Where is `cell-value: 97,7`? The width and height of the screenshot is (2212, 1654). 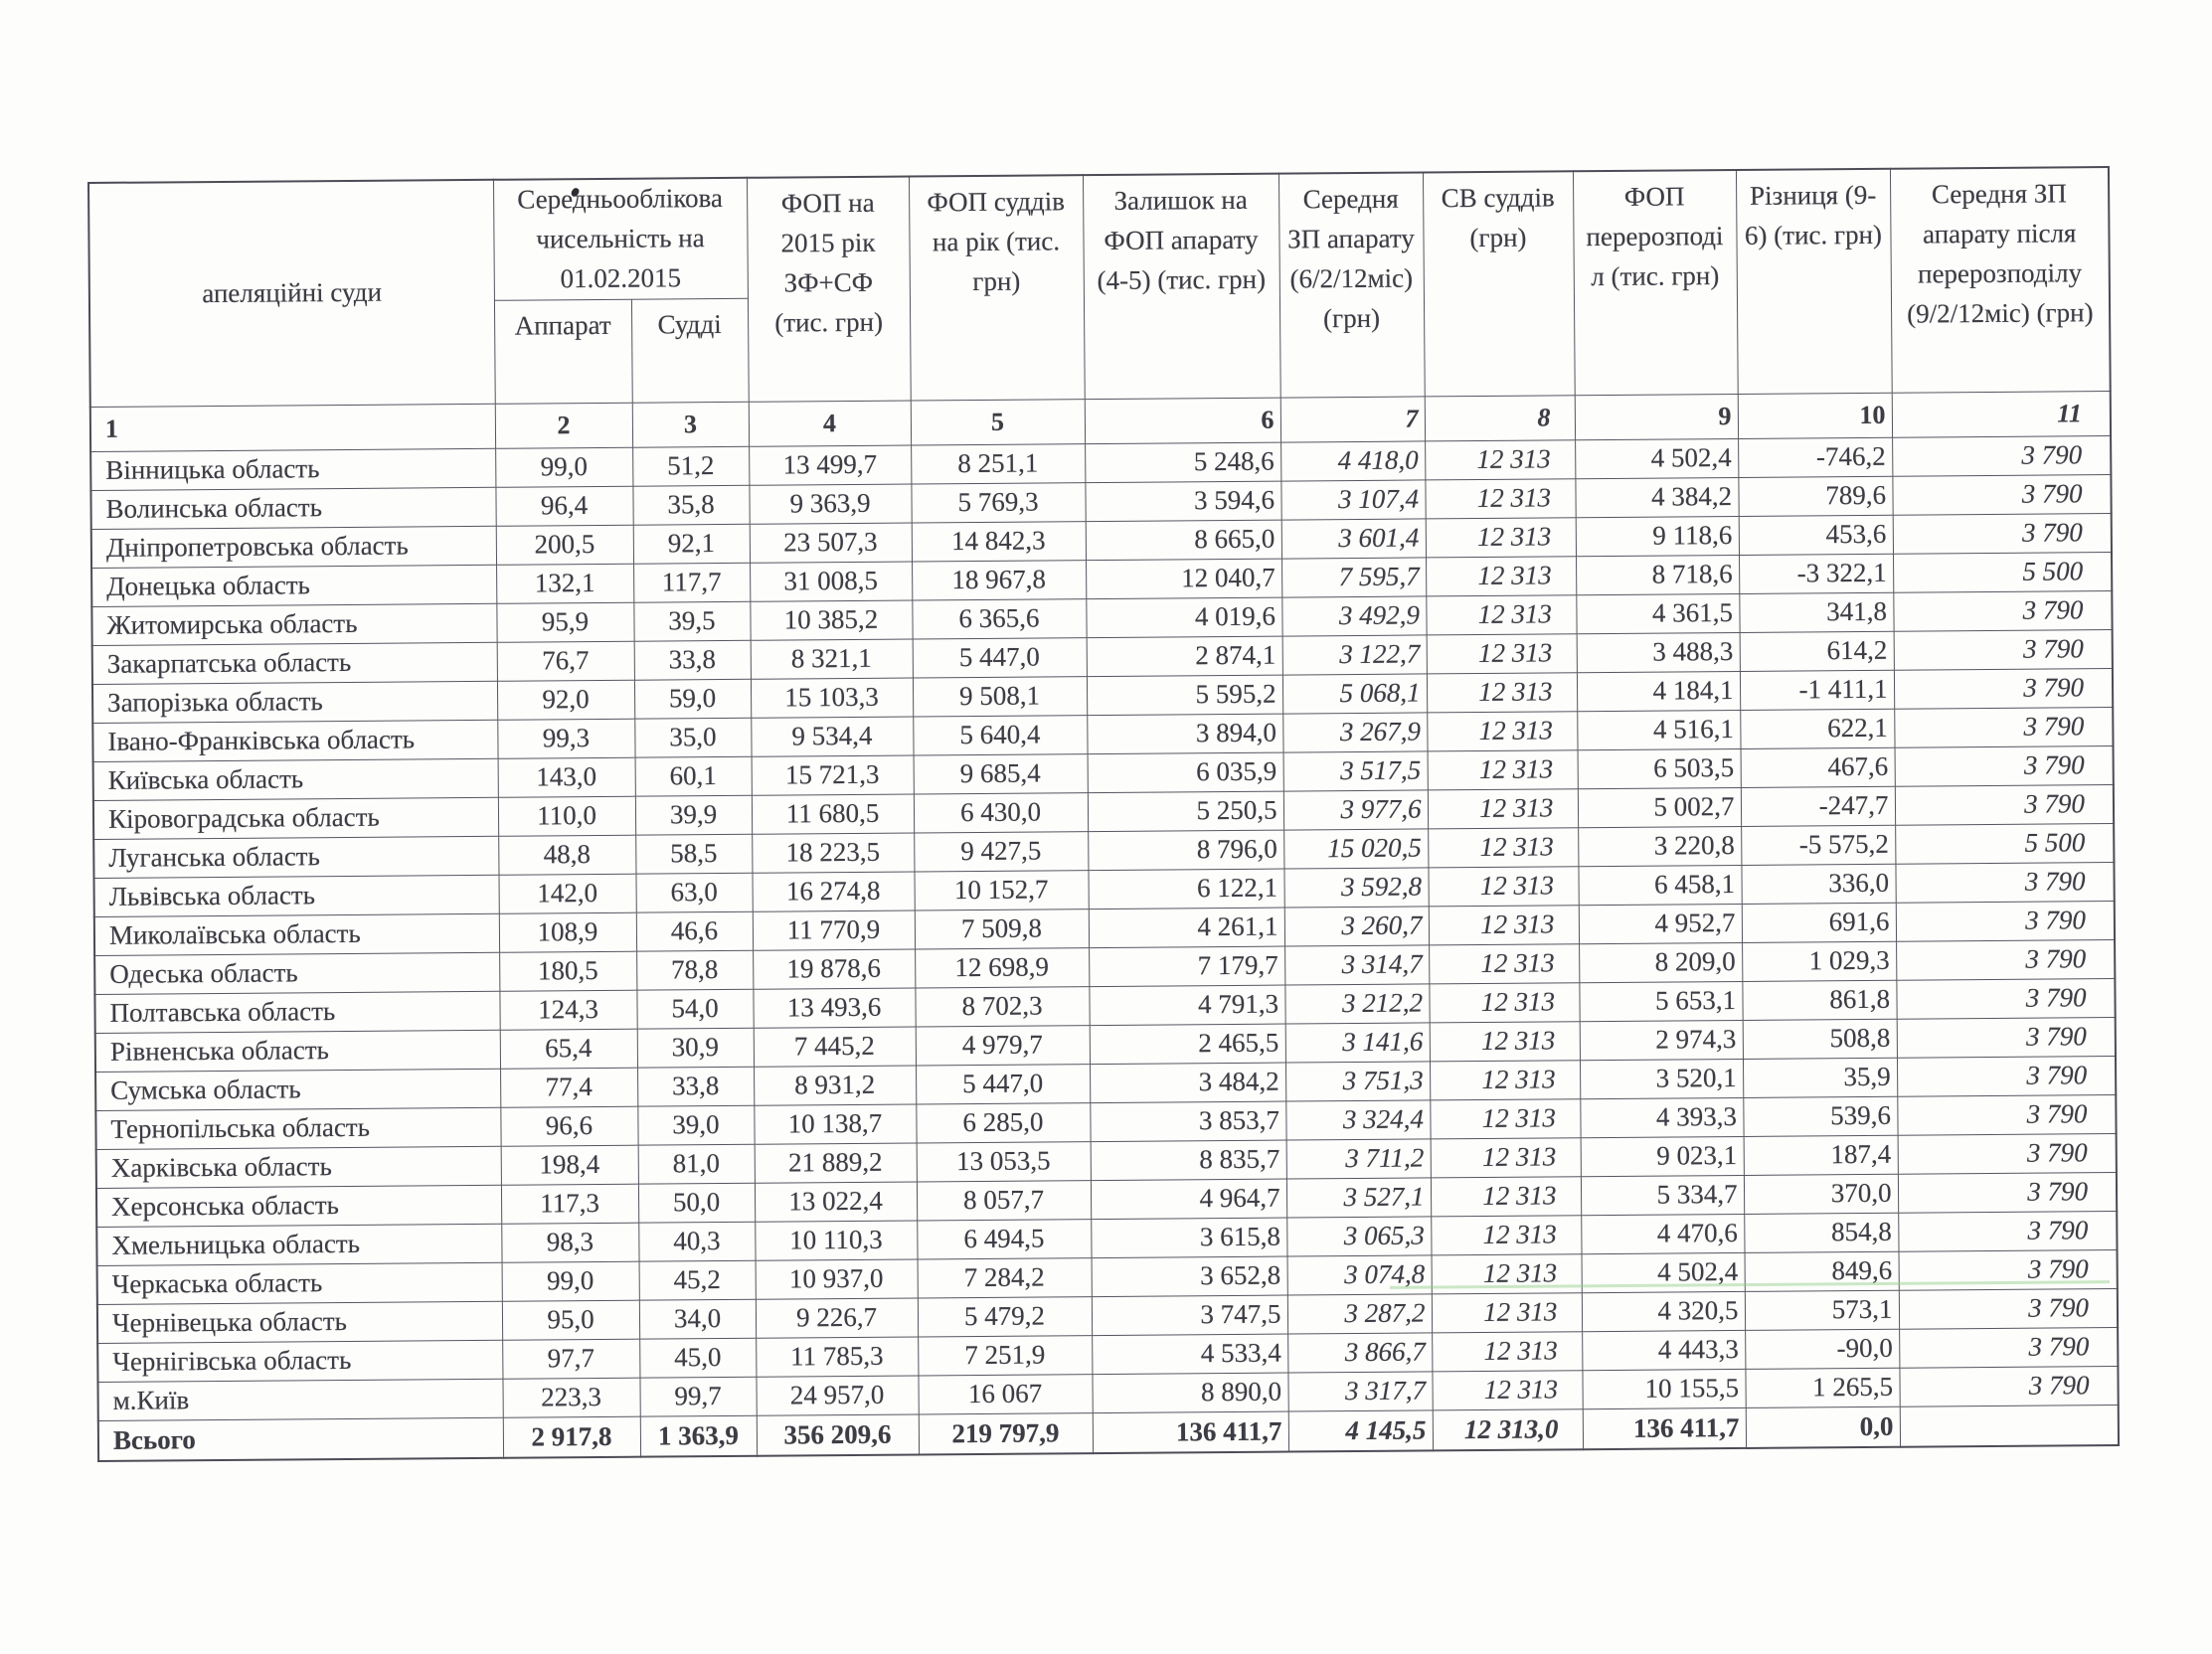
cell-value: 97,7 is located at coordinates (571, 1359).